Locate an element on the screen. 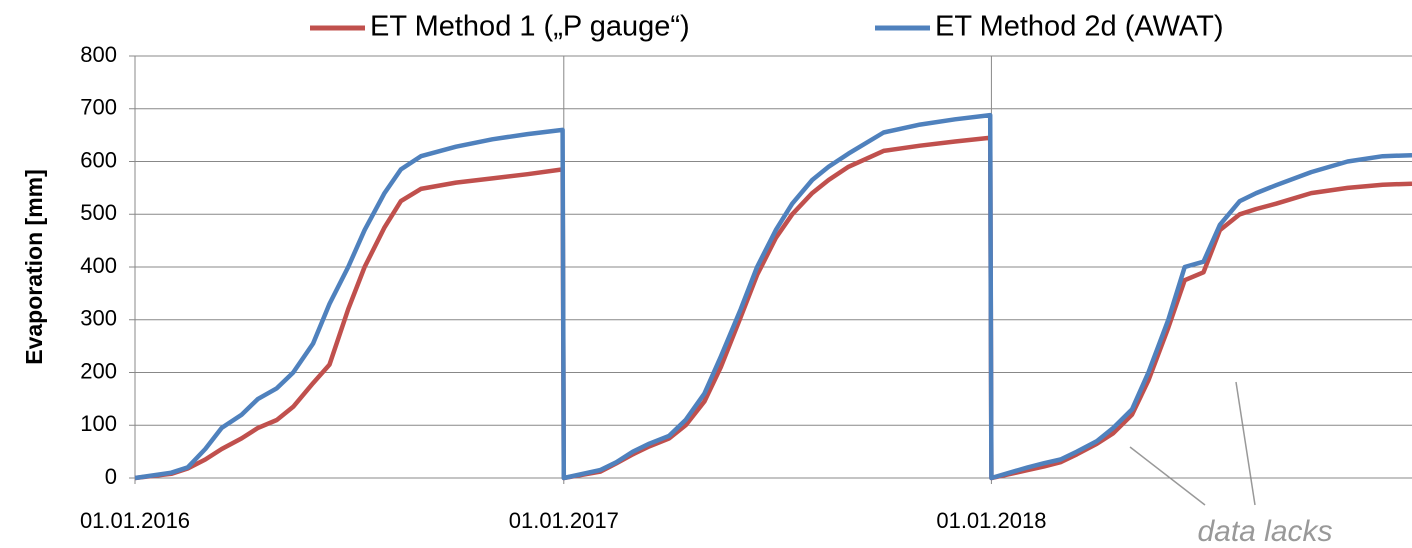 The height and width of the screenshot is (548, 1412). y-axis-title: Evaporation [mm] is located at coordinates (34, 267).